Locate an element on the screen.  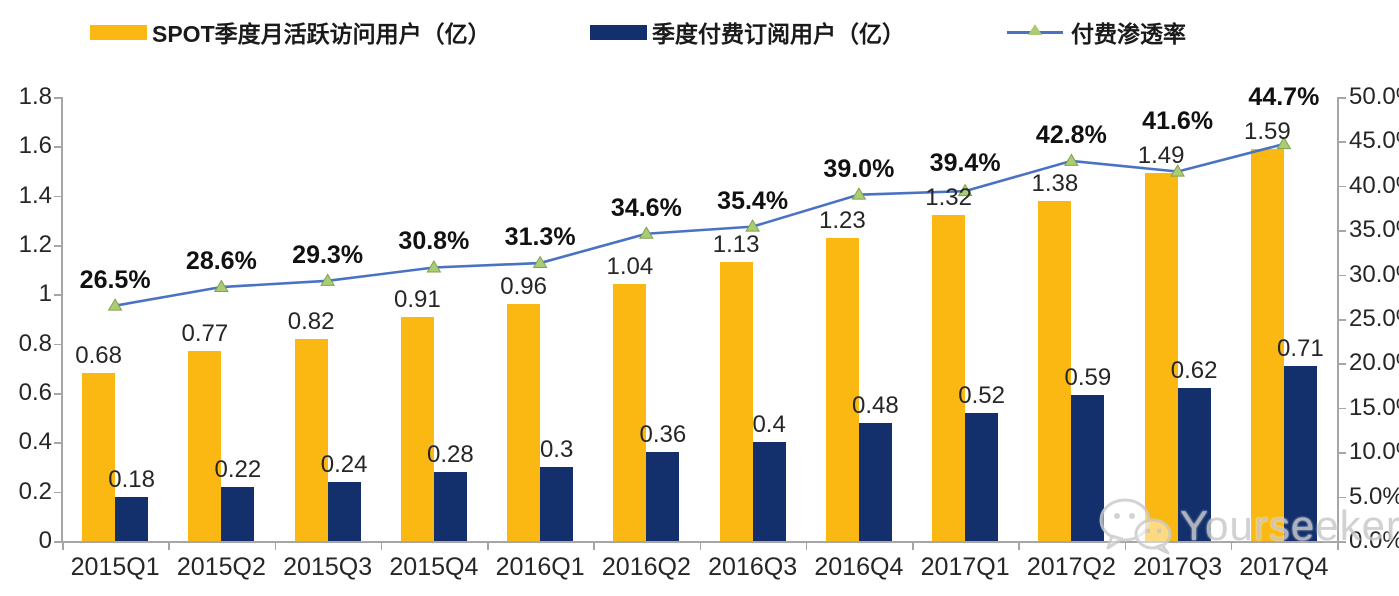
subs-value-label: 0.28 is located at coordinates (450, 454).